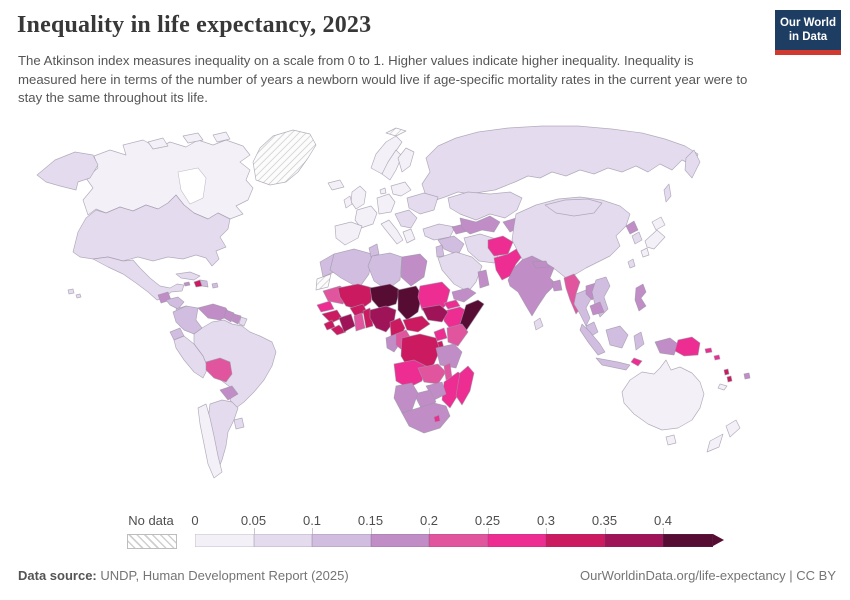  What do you see at coordinates (406, 160) in the screenshot?
I see `region-finland` at bounding box center [406, 160].